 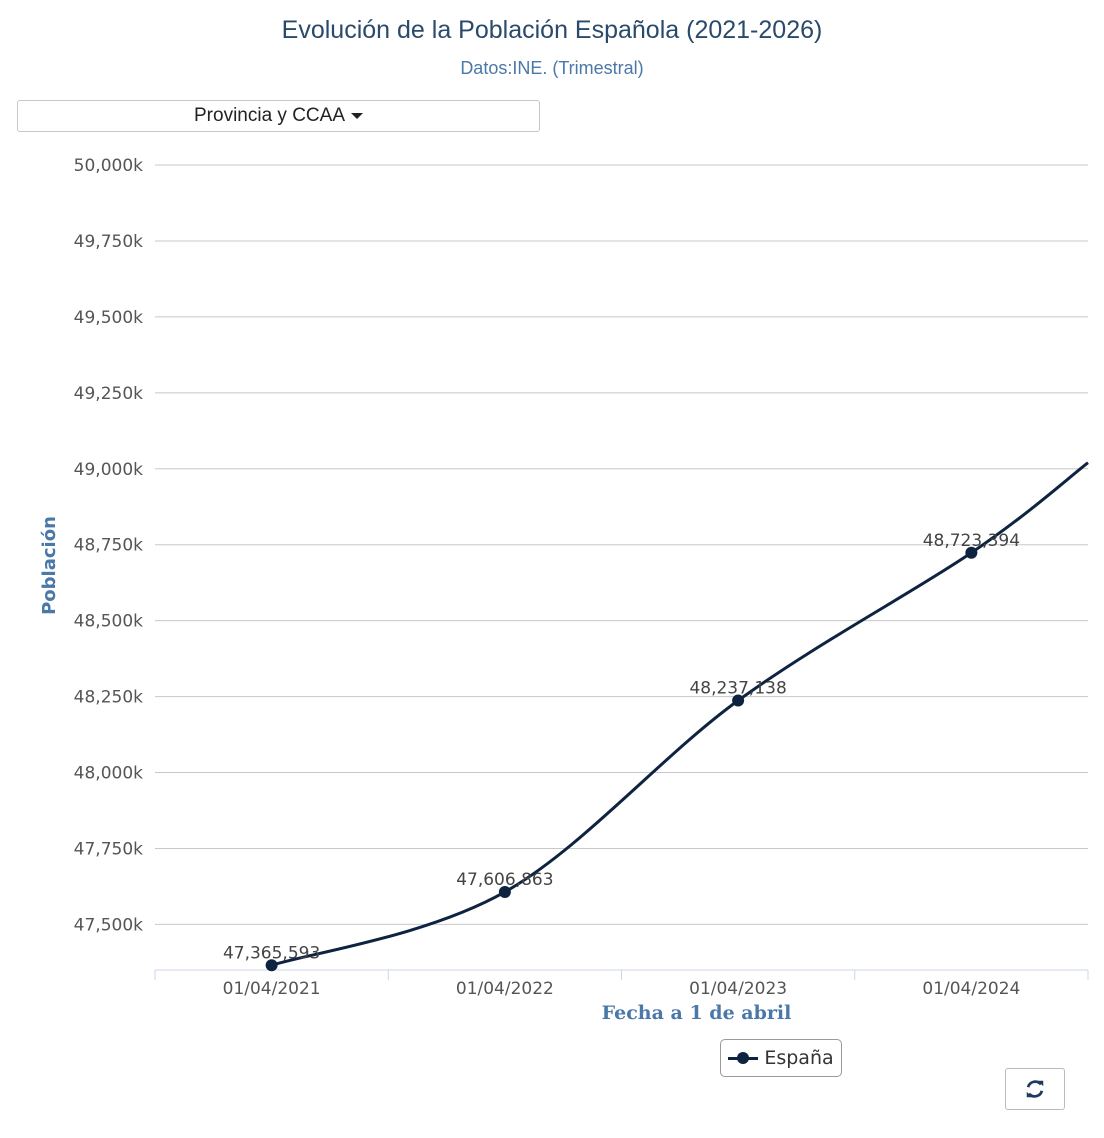 What do you see at coordinates (272, 989) in the screenshot?
I see `x-tick-label: 01/04/2021` at bounding box center [272, 989].